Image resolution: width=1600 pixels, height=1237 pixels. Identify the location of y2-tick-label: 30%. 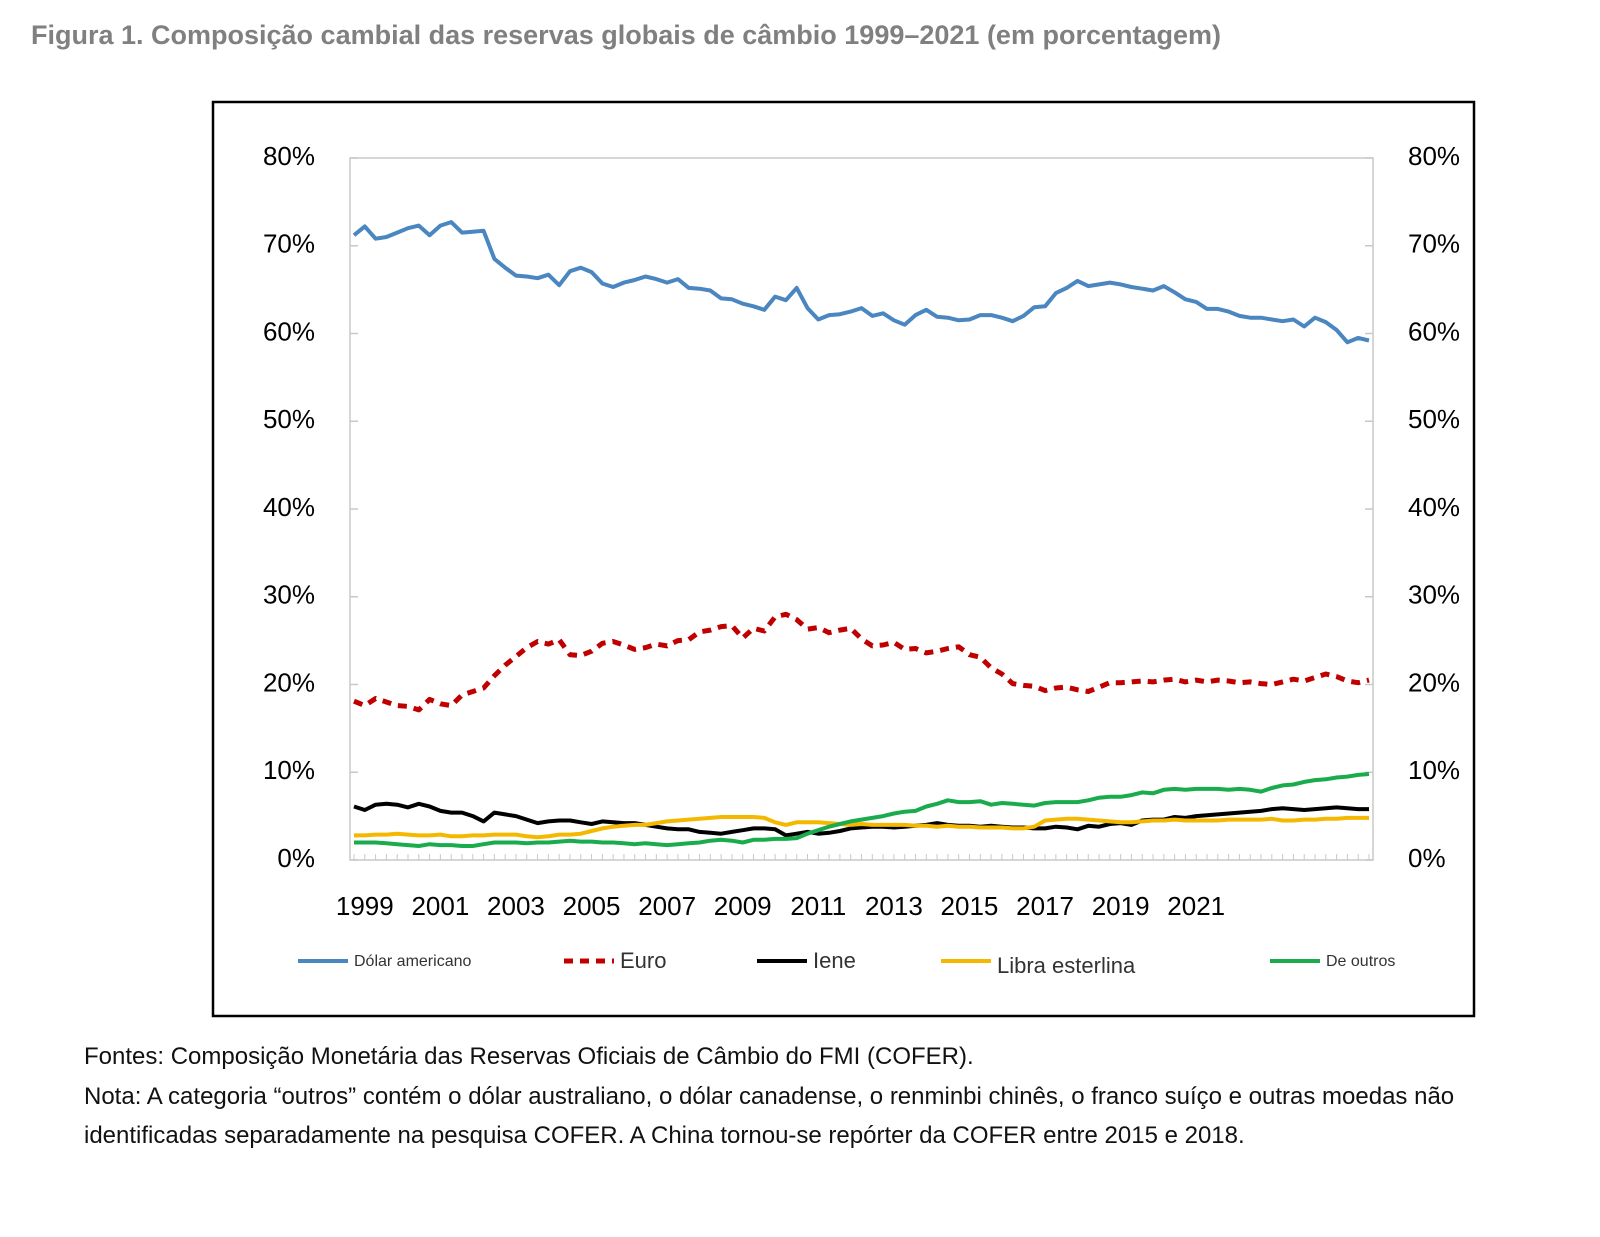
(1434, 595).